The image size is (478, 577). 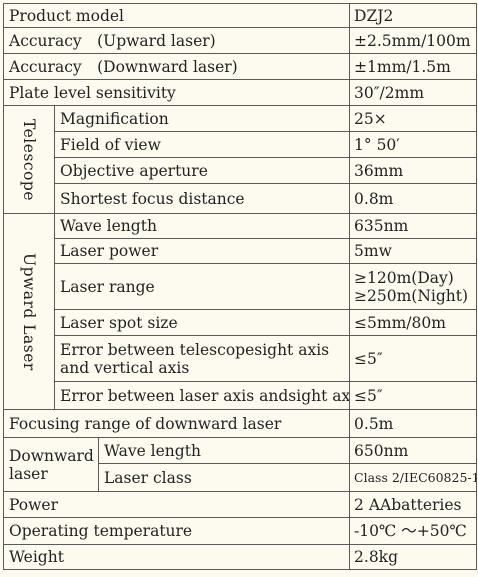 I want to click on telescope-group-cell: Telescope, so click(x=29, y=159).